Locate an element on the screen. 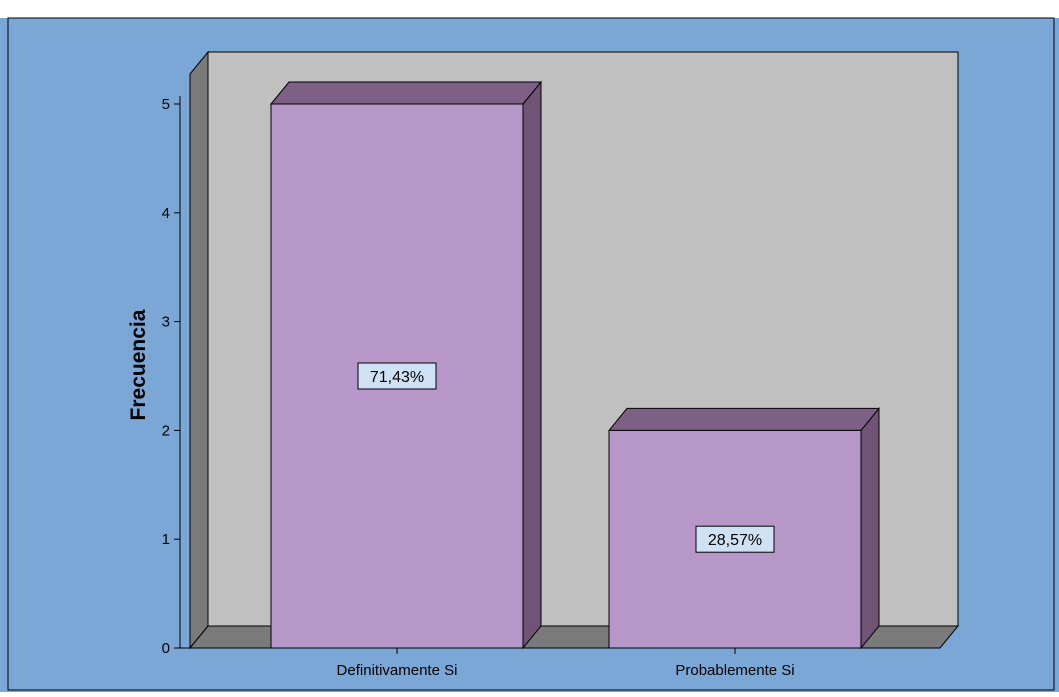 Image resolution: width=1059 pixels, height=697 pixels. x-axis-ticks: Definitivamente Si Probablemente Si is located at coordinates (566, 663).